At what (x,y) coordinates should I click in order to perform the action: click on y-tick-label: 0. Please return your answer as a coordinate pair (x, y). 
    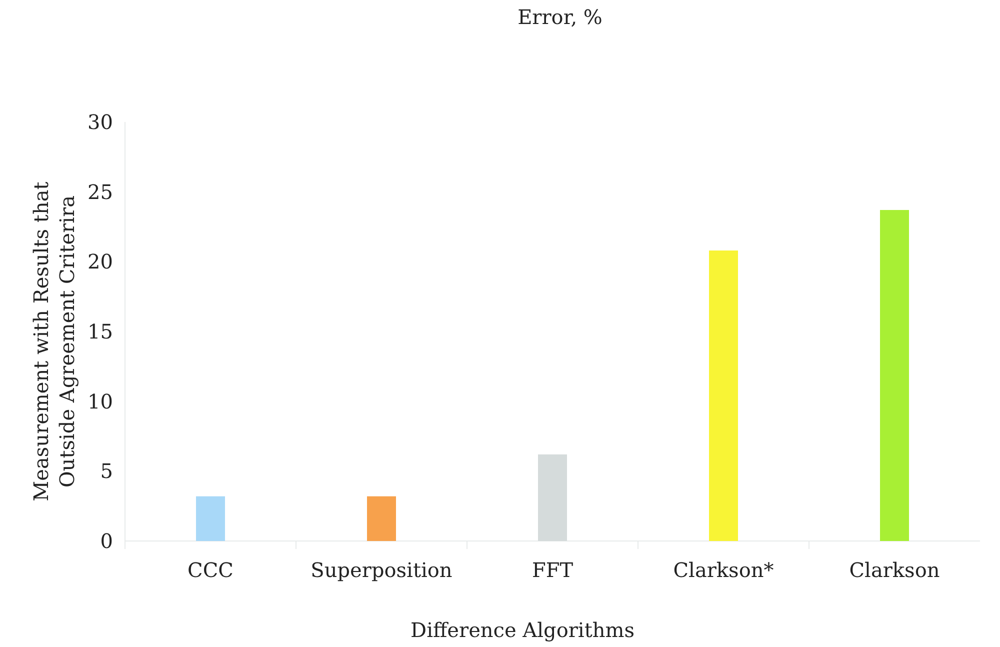
    Looking at the image, I should click on (106, 541).